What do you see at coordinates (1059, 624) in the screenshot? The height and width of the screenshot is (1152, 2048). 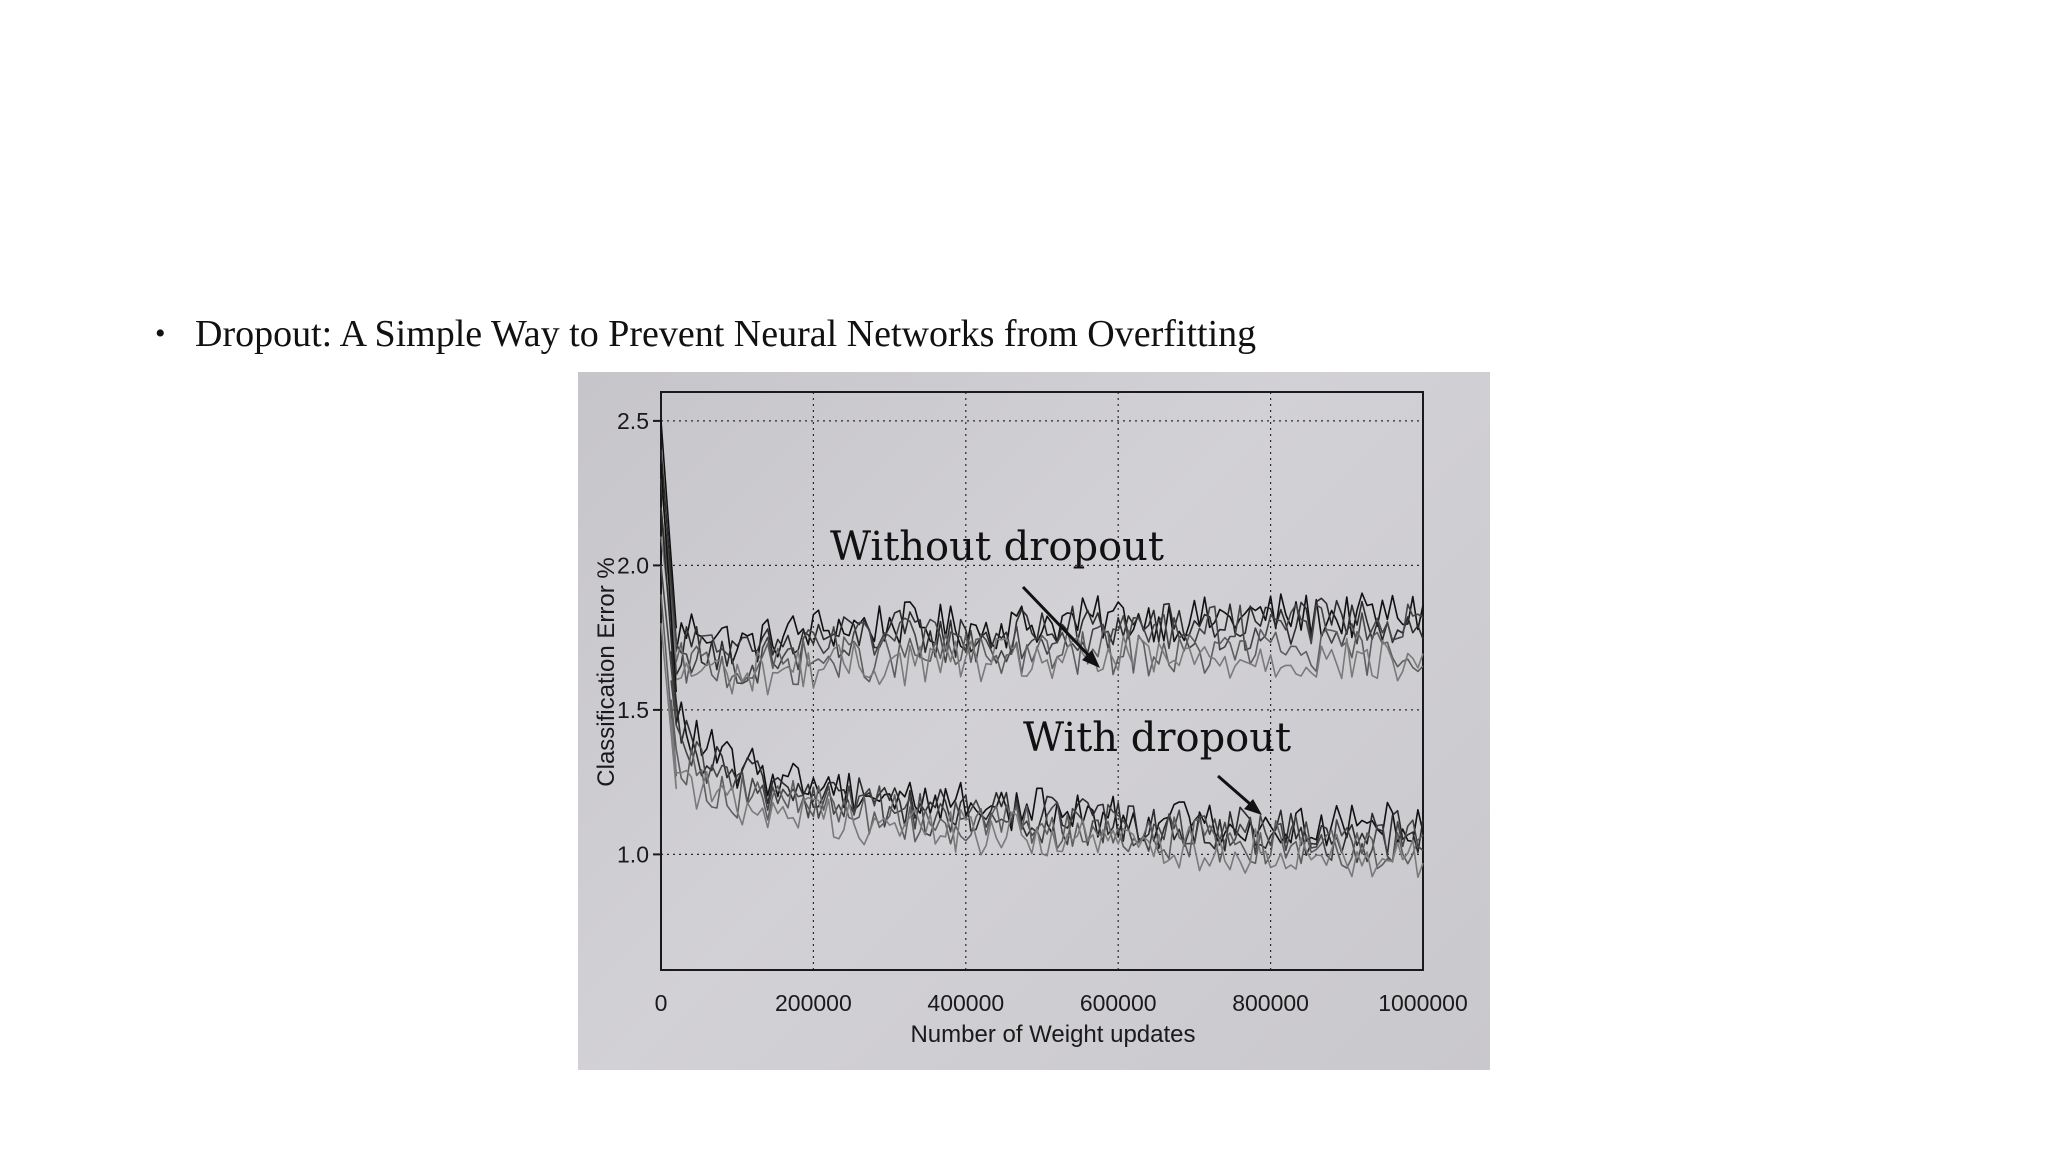 I see `arrow-without-dropout` at bounding box center [1059, 624].